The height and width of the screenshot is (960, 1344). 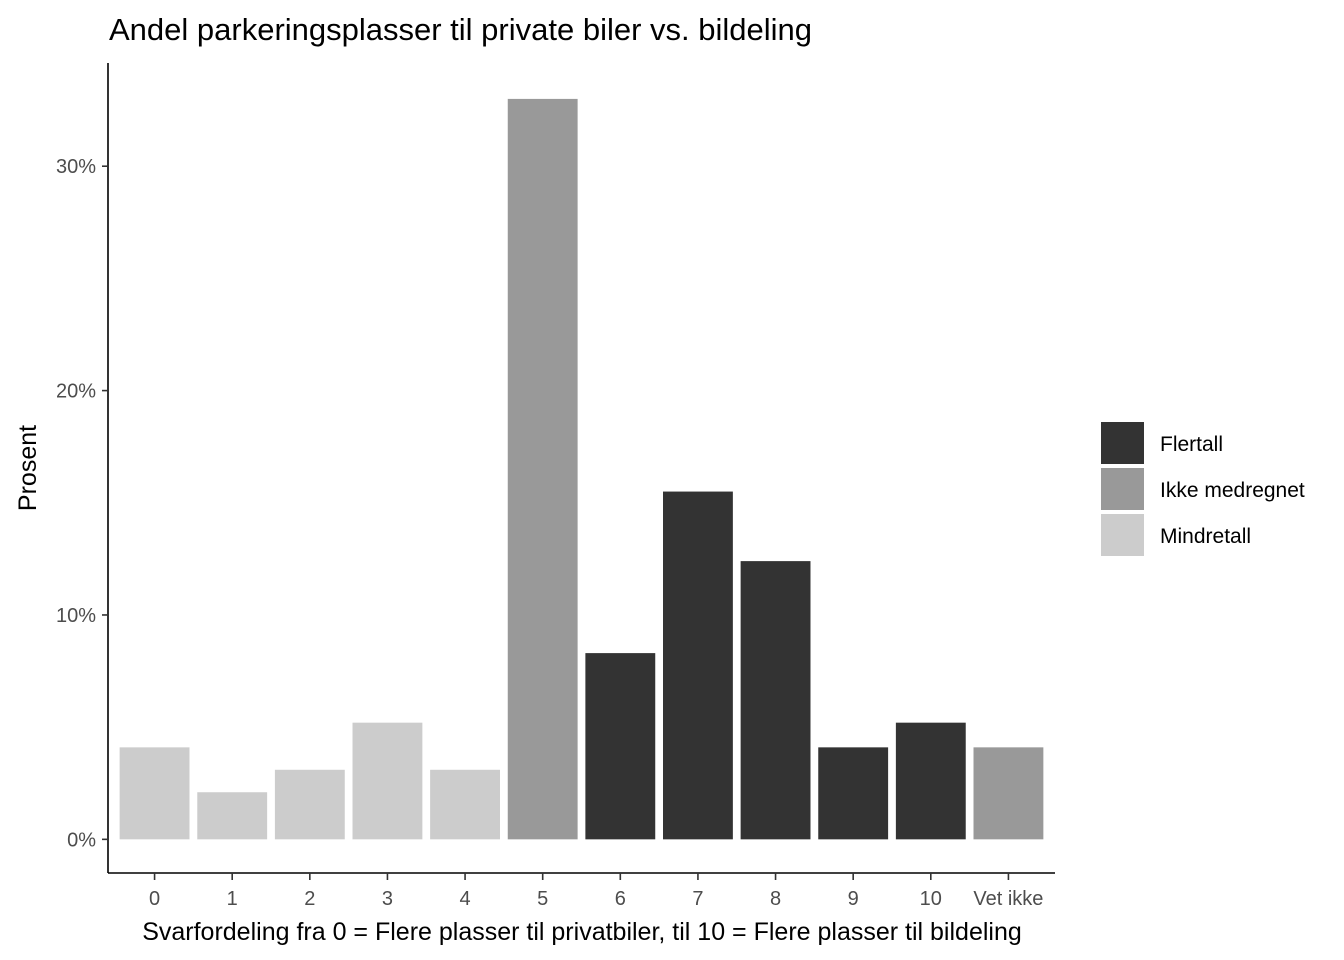 What do you see at coordinates (465, 899) in the screenshot?
I see `x-tick-label: 4` at bounding box center [465, 899].